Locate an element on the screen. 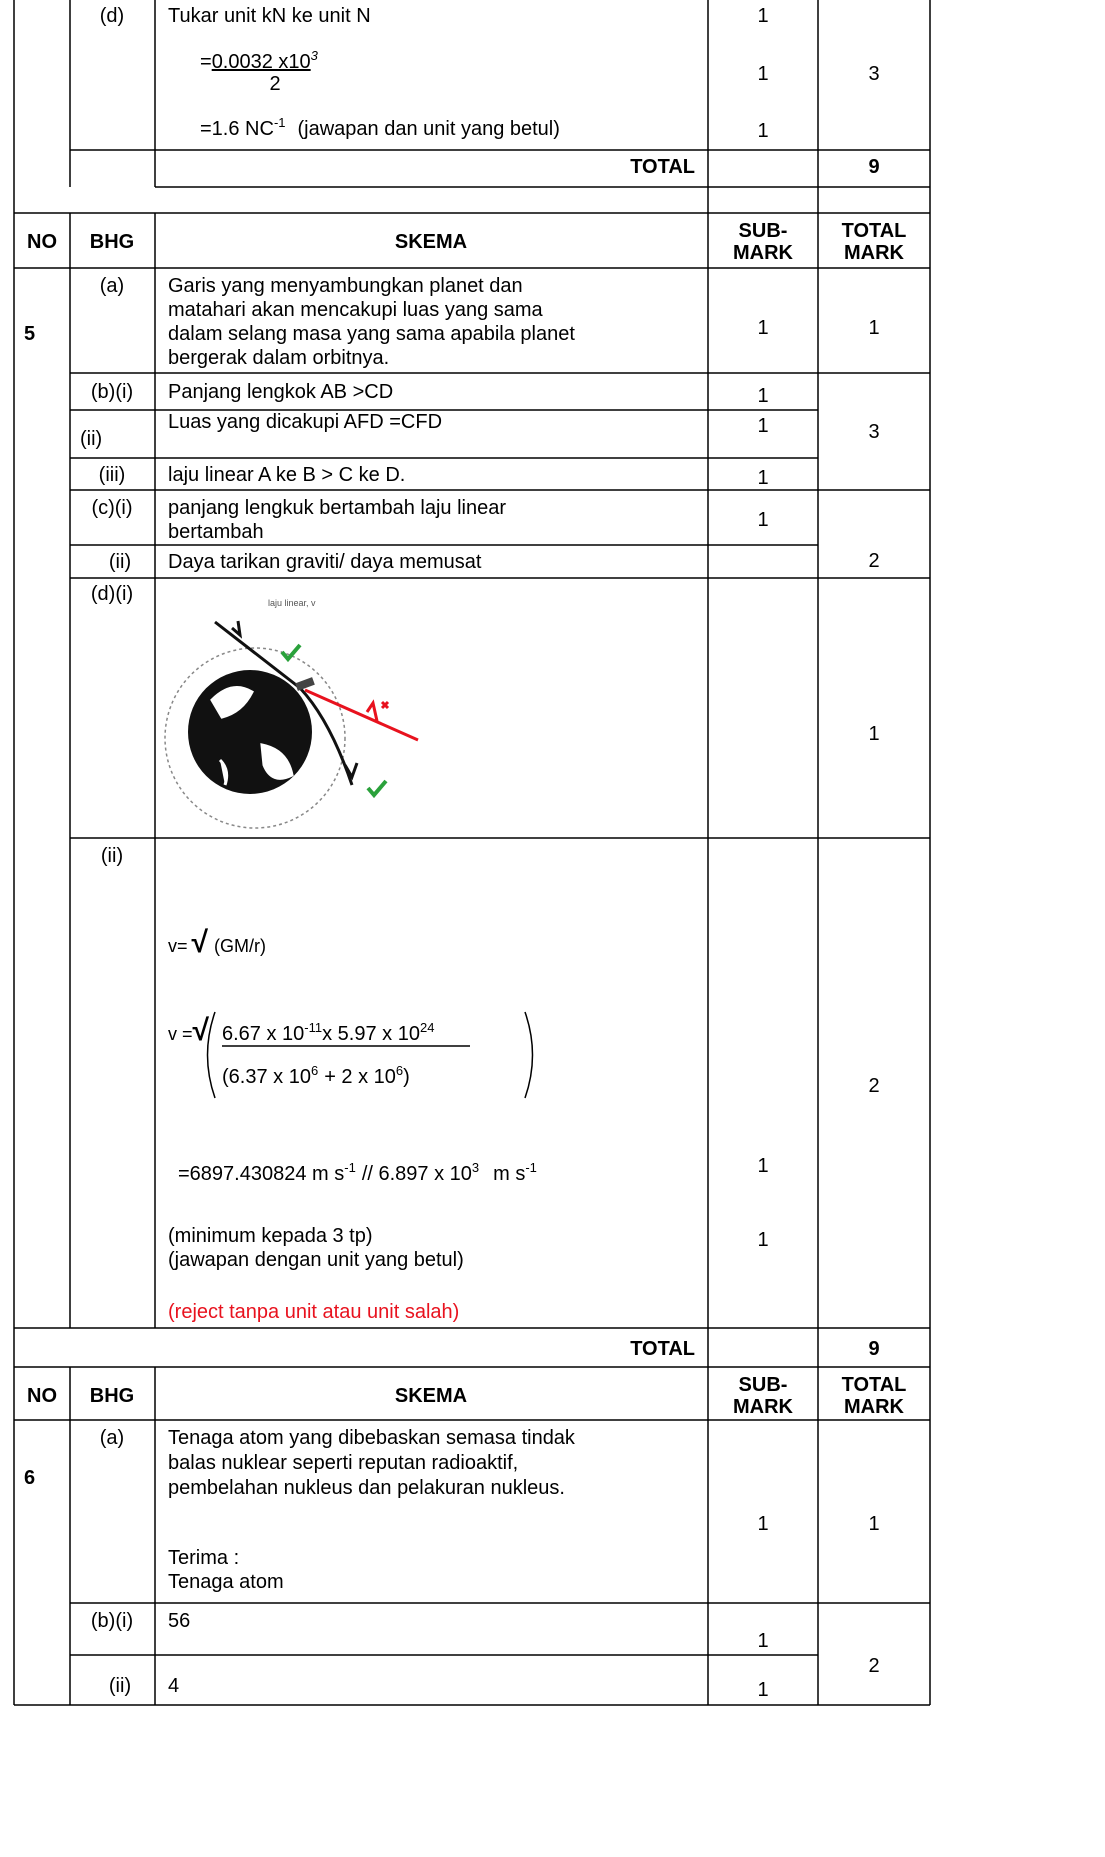 This screenshot has height=1857, width=1105. text: Terima : is located at coordinates (203, 1558).